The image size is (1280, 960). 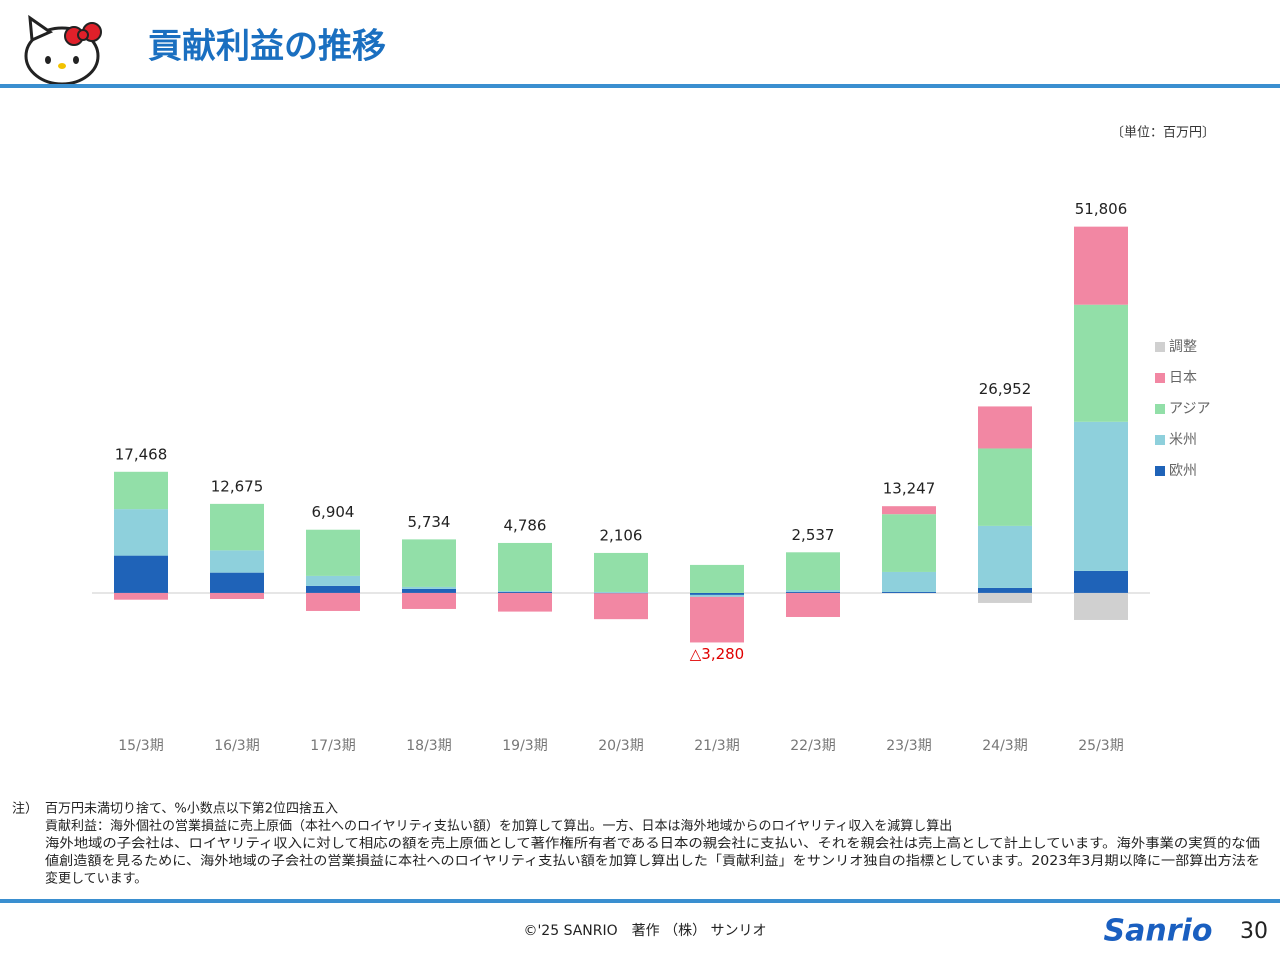 I want to click on kitty-icon, so click(x=63, y=50).